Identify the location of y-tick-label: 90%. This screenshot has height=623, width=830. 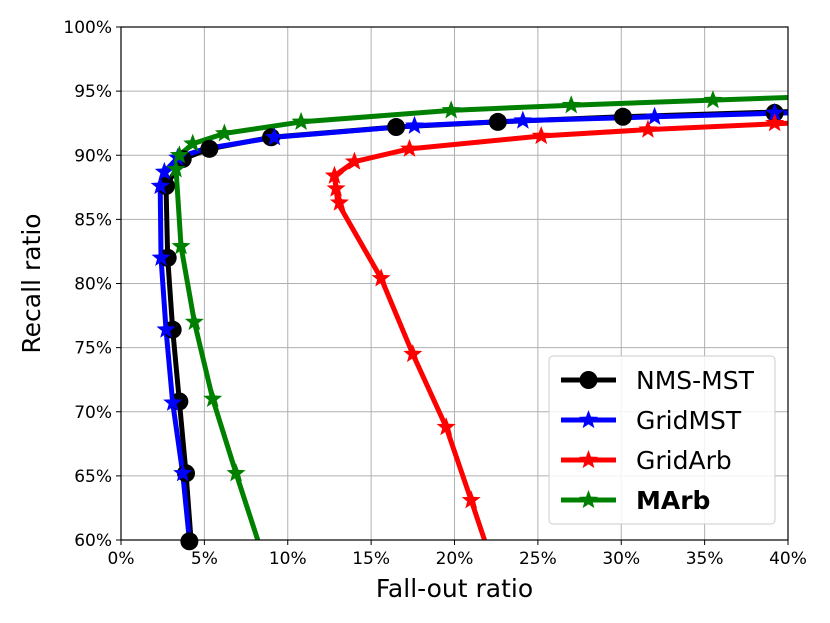
(93, 156).